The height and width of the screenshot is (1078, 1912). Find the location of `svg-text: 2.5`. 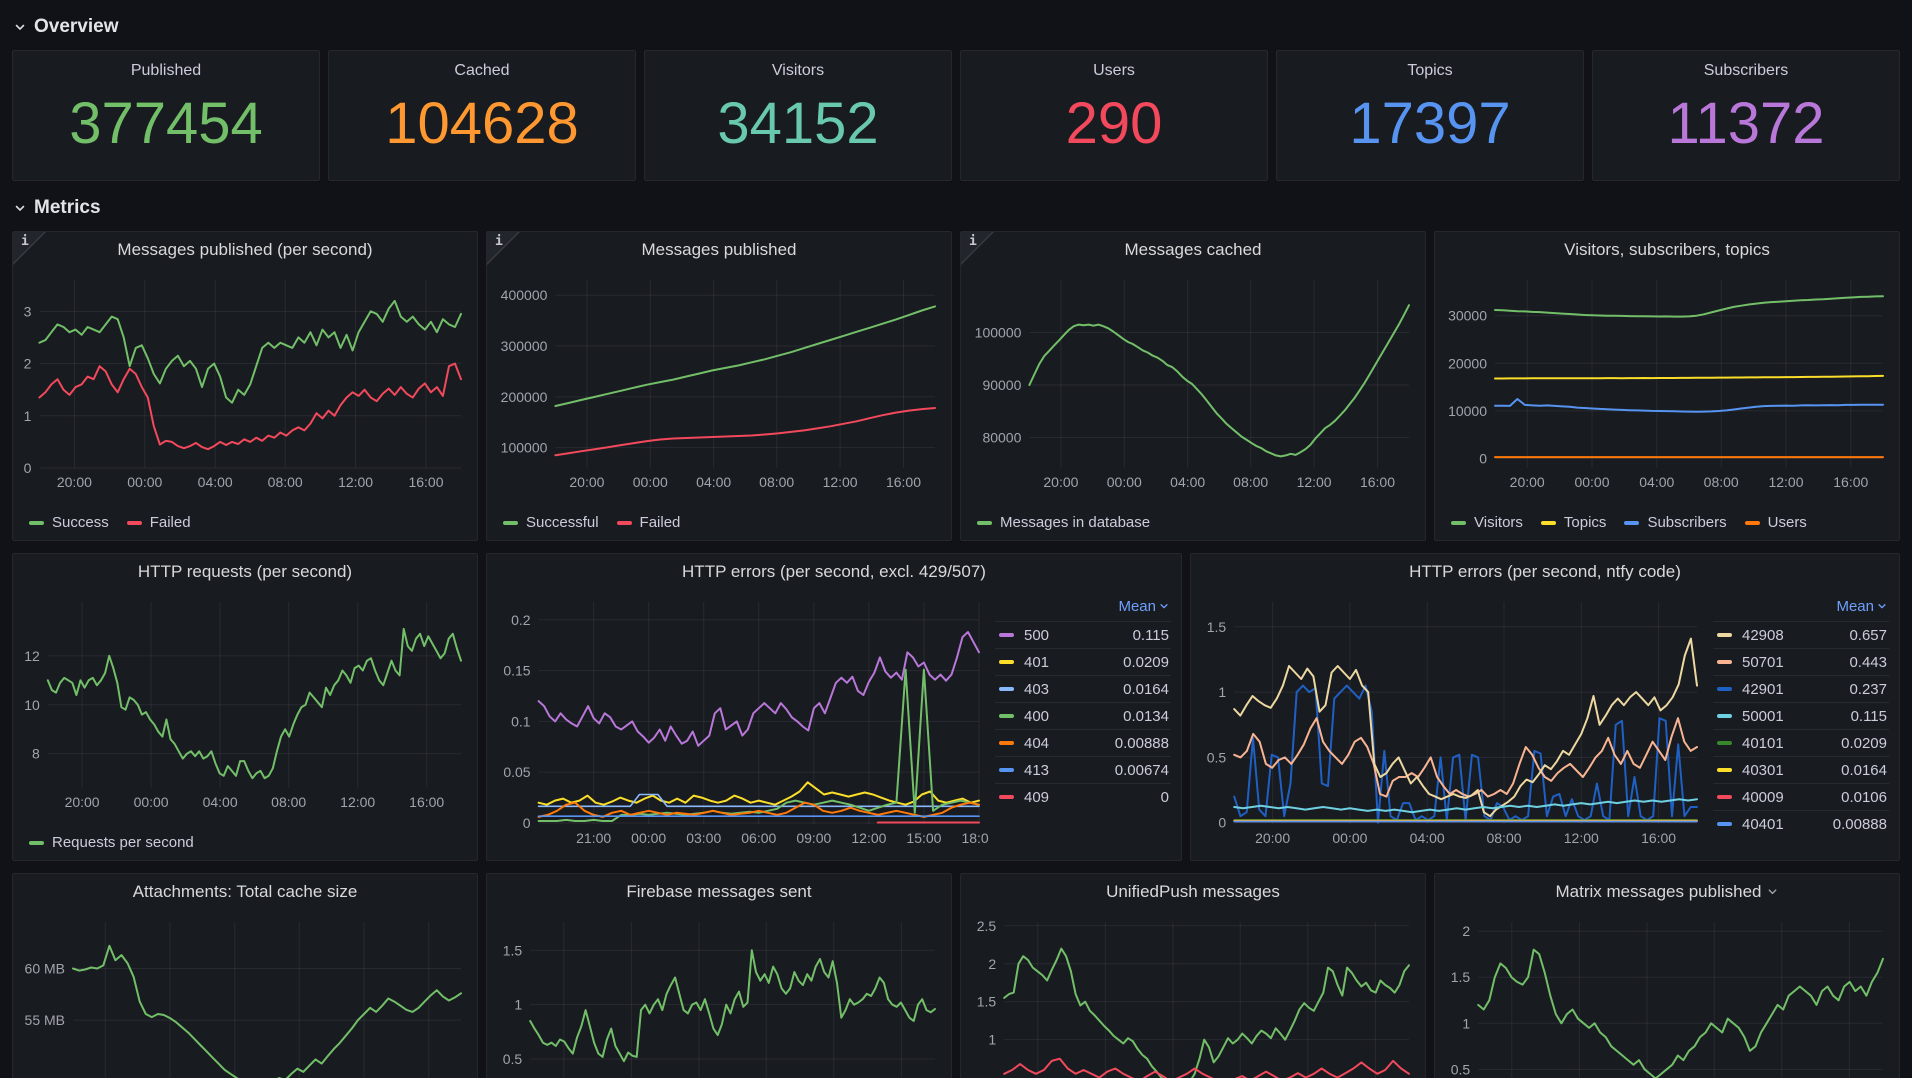

svg-text: 2.5 is located at coordinates (987, 926).